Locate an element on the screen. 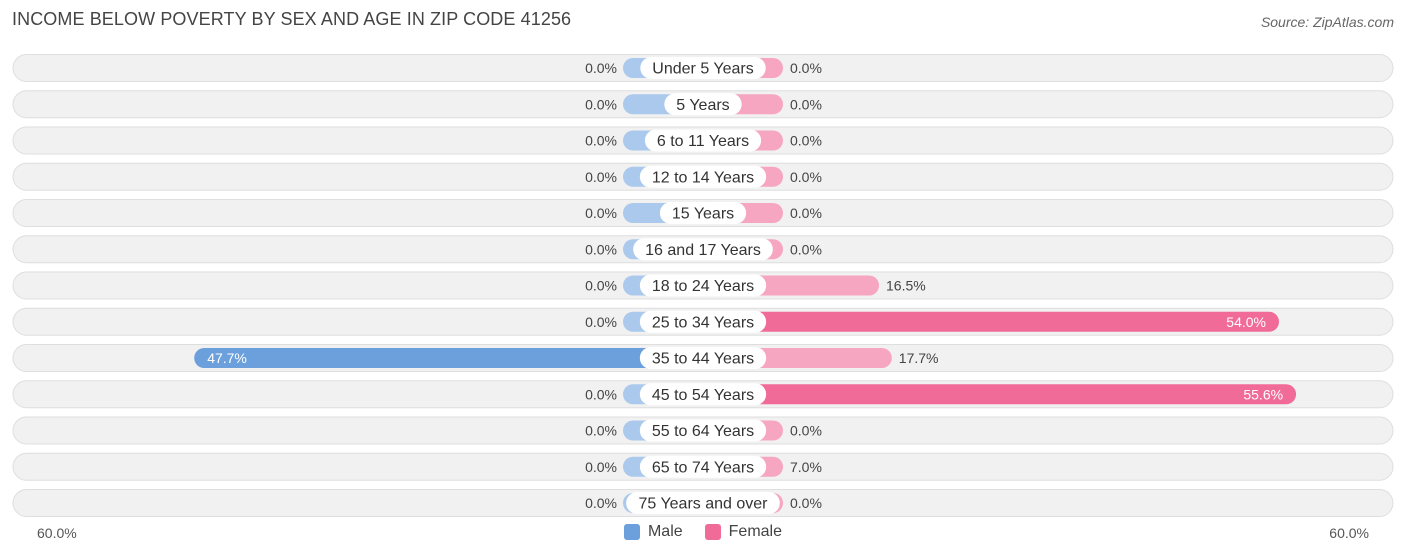 This screenshot has width=1406, height=558. category-label: 25 to 34 Years is located at coordinates (703, 322).